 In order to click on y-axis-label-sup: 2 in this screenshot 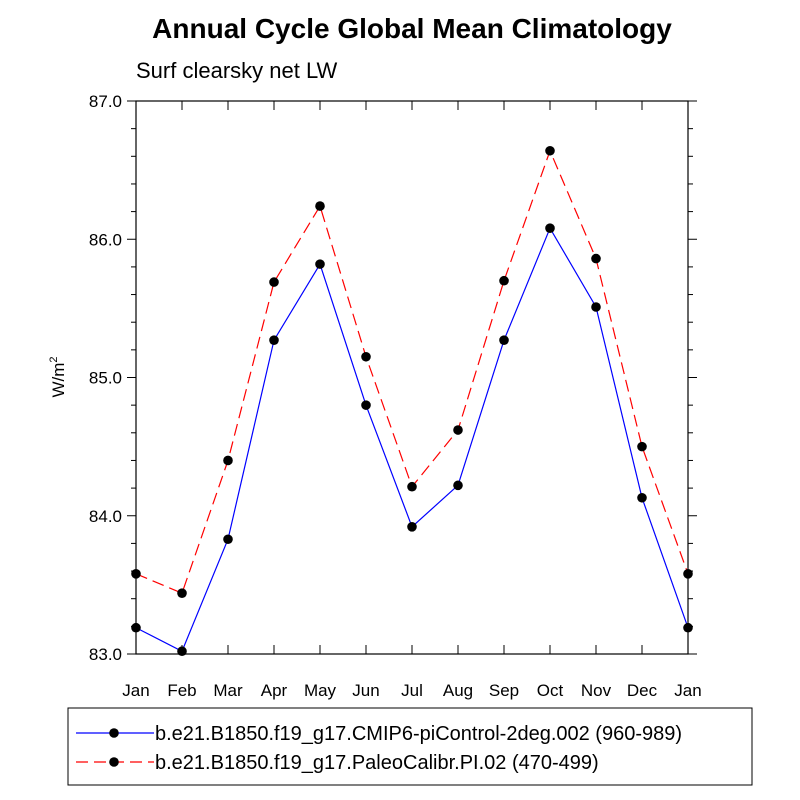, I will do `click(54, 359)`.